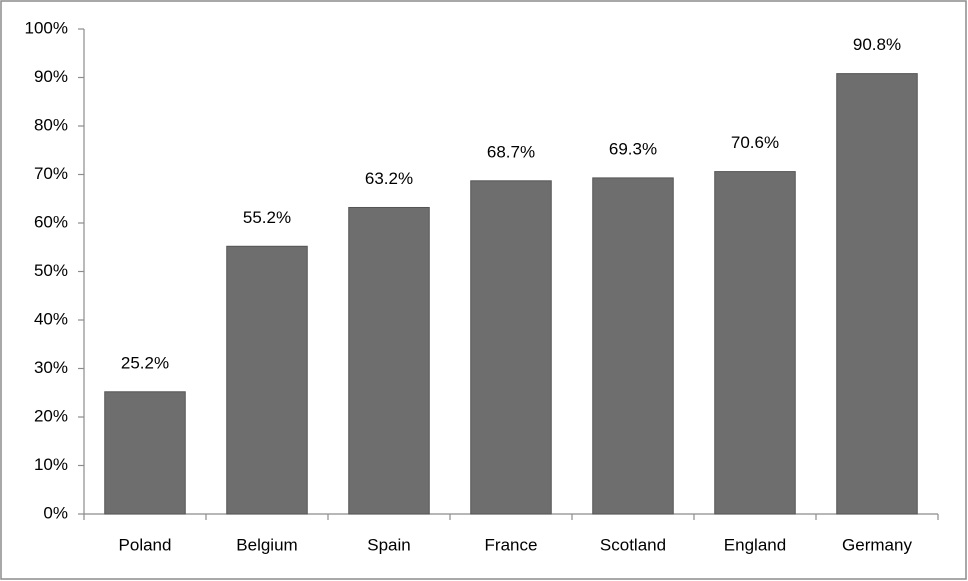 The height and width of the screenshot is (581, 968). What do you see at coordinates (511, 151) in the screenshot?
I see `value-label: 68.7%` at bounding box center [511, 151].